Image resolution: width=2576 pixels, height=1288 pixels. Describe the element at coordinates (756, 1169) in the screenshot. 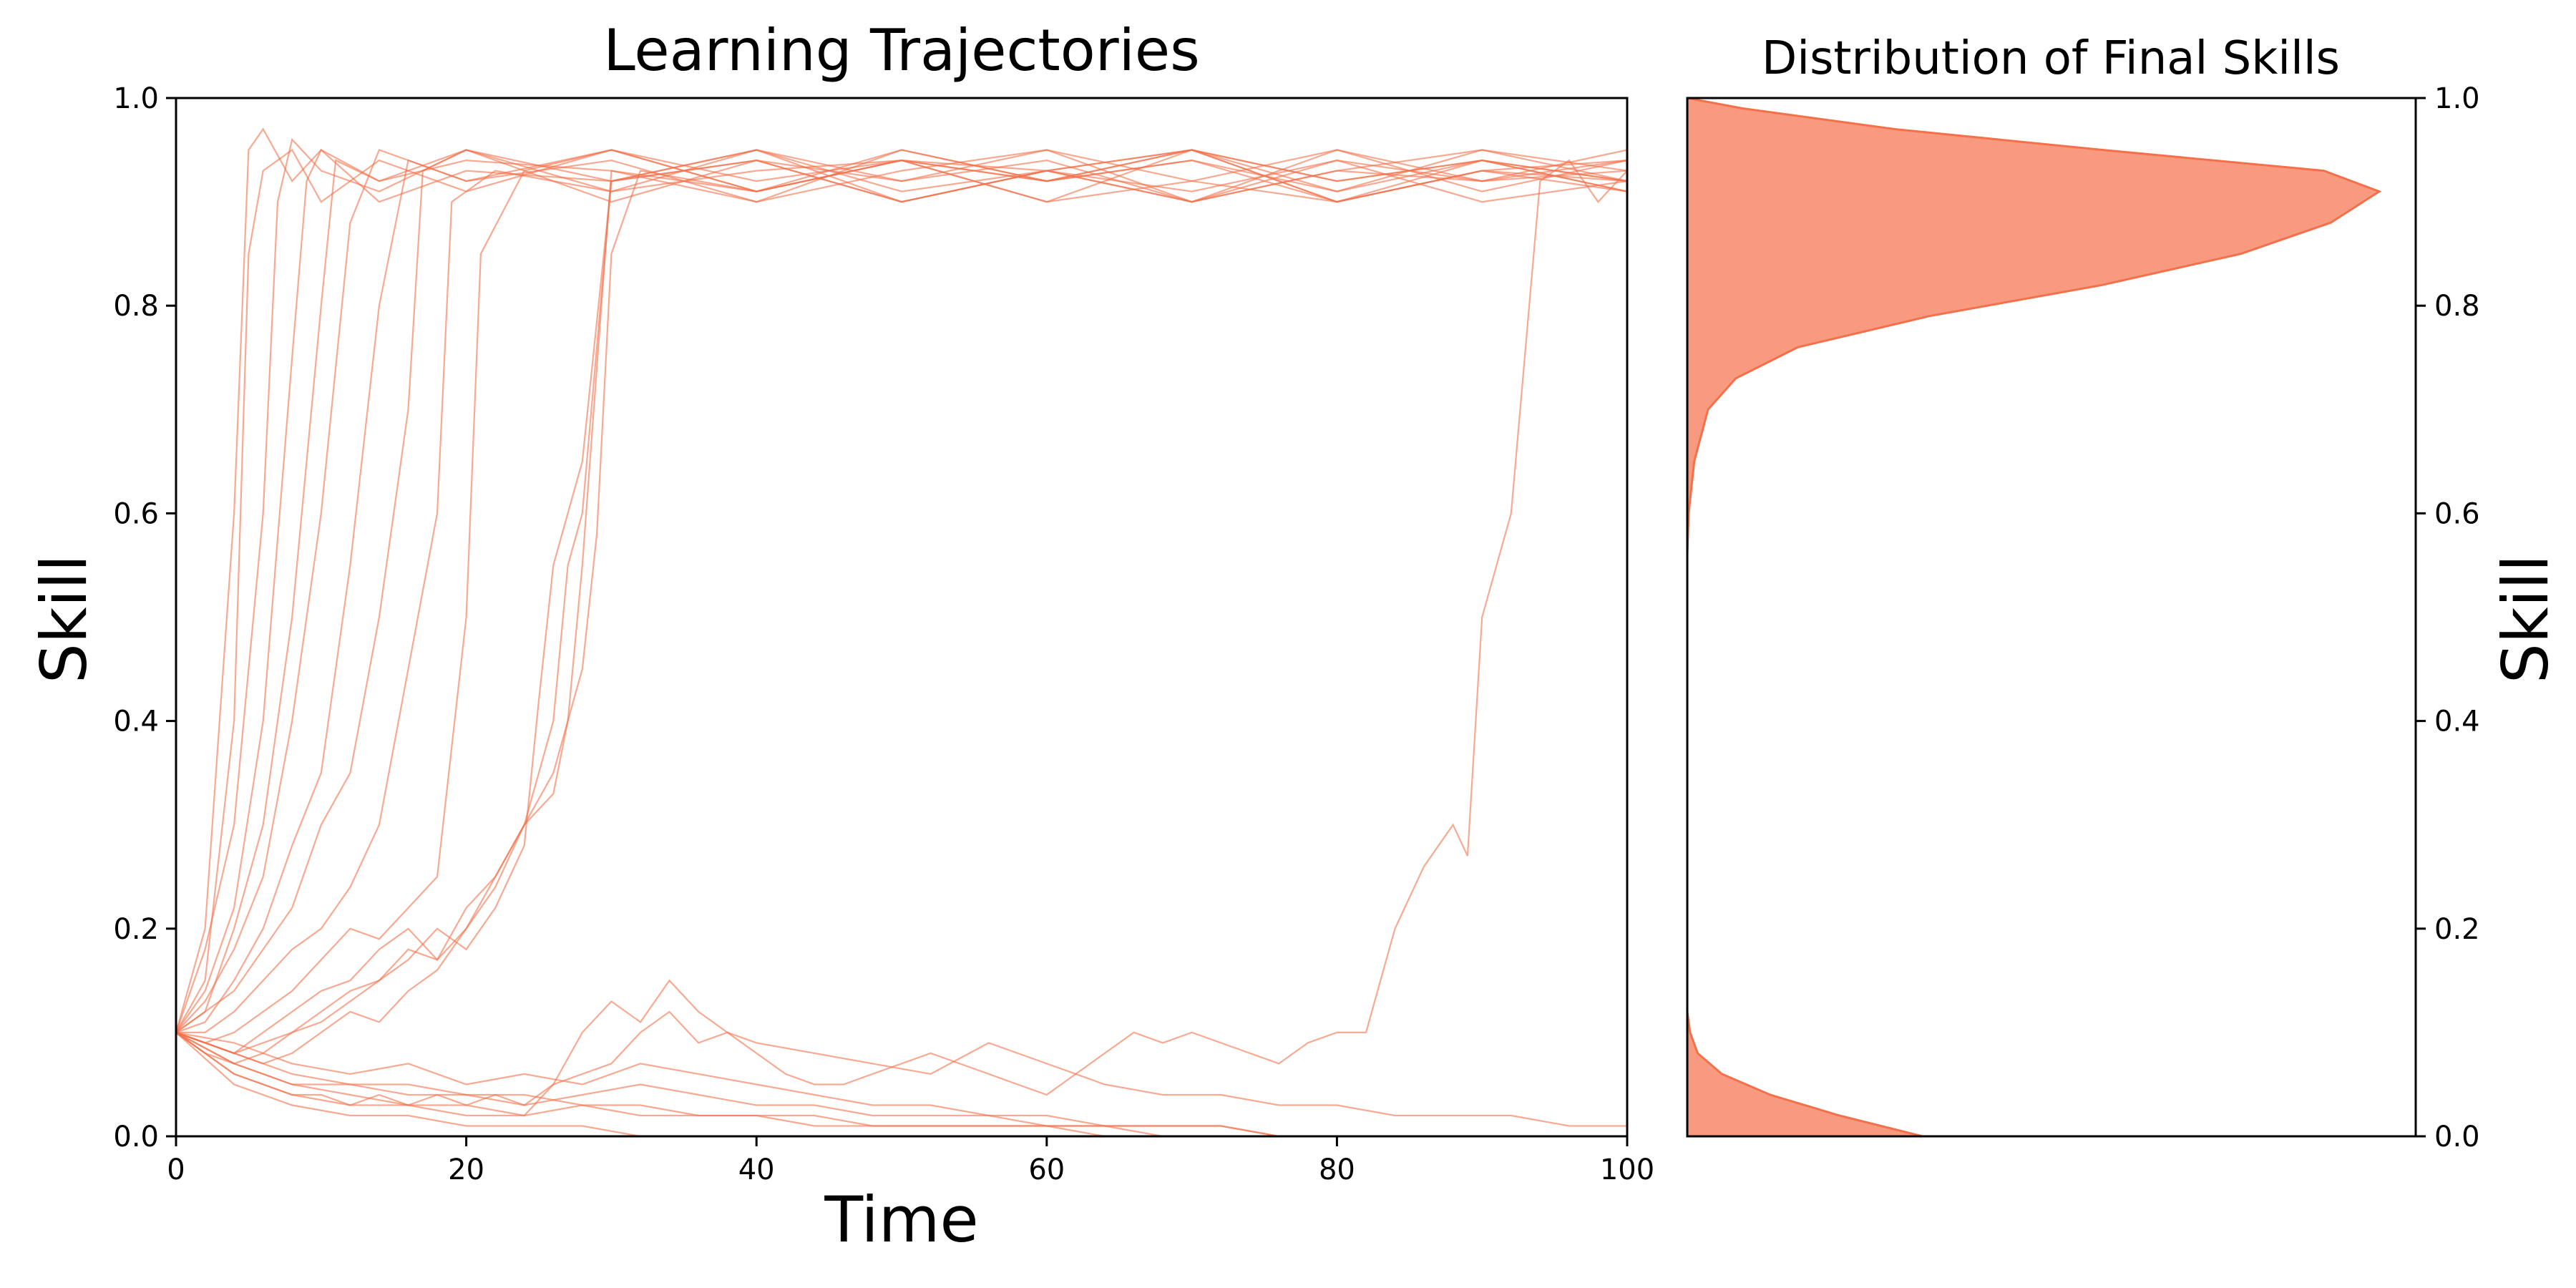

I see `x-tick-label: 40` at that location.